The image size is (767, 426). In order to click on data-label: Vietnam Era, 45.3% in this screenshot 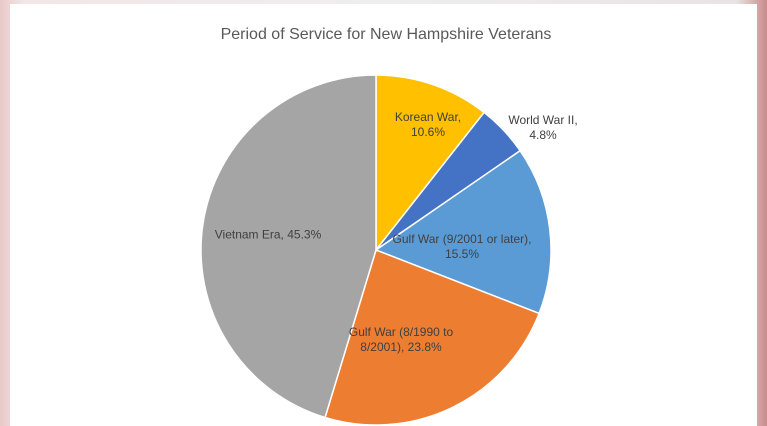, I will do `click(268, 234)`.